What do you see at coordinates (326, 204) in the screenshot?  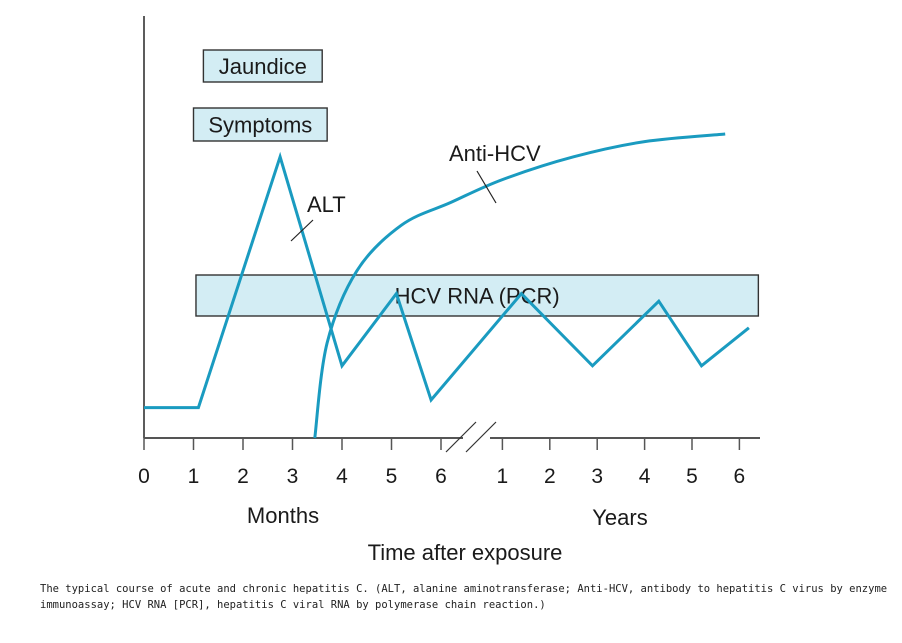 I see `alt-annotation: ALT` at bounding box center [326, 204].